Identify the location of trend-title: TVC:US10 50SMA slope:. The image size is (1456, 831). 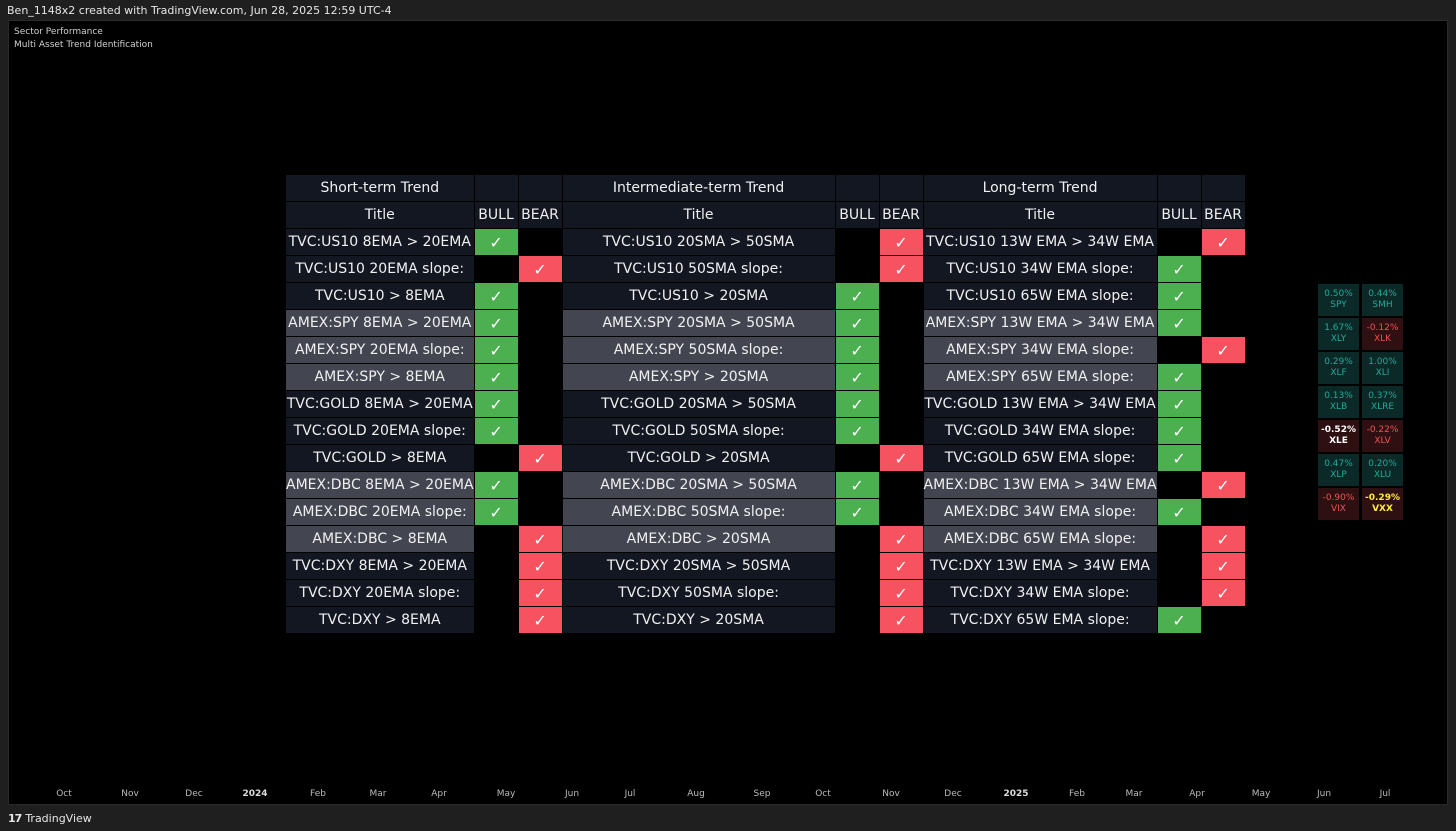
(698, 269).